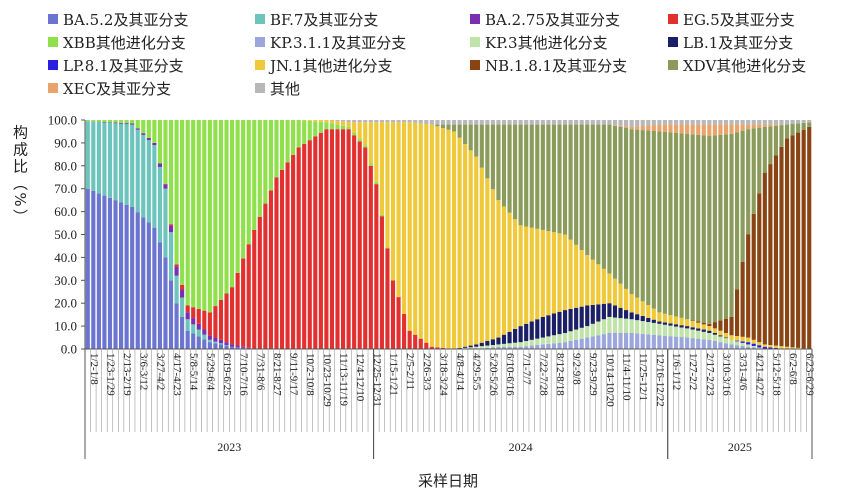 The width and height of the screenshot is (845, 493). I want to click on x-tick-label: 8/21-8/27, so click(277, 374).